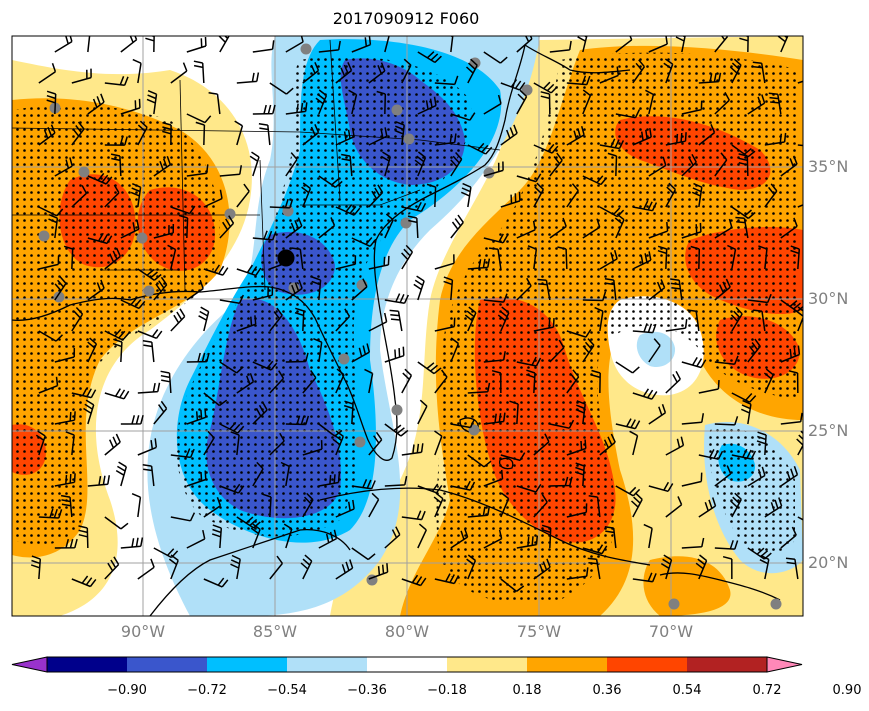 The image size is (869, 711). What do you see at coordinates (286, 258) in the screenshot?
I see `storm-center-marker` at bounding box center [286, 258].